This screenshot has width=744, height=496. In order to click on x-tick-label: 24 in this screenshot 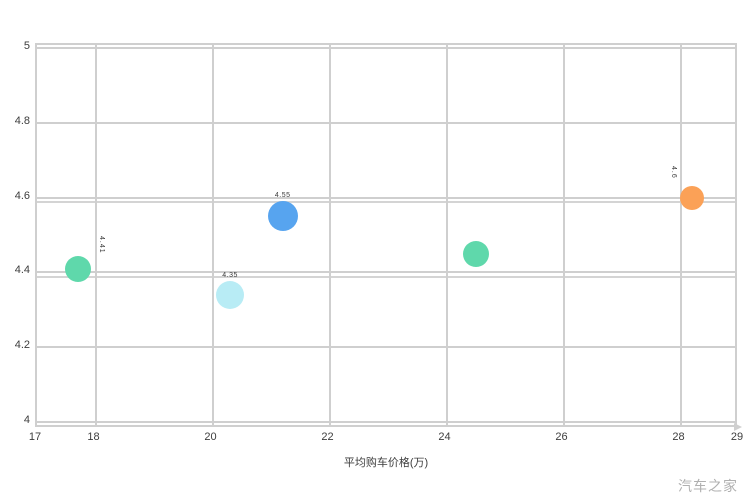, I will do `click(444, 437)`.